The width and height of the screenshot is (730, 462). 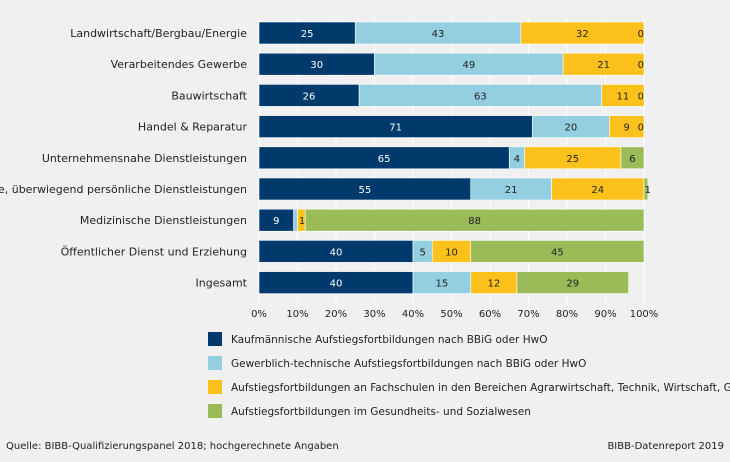 I want to click on category-label: Unternehmensnahe Dienstleistungen, so click(x=144, y=158).